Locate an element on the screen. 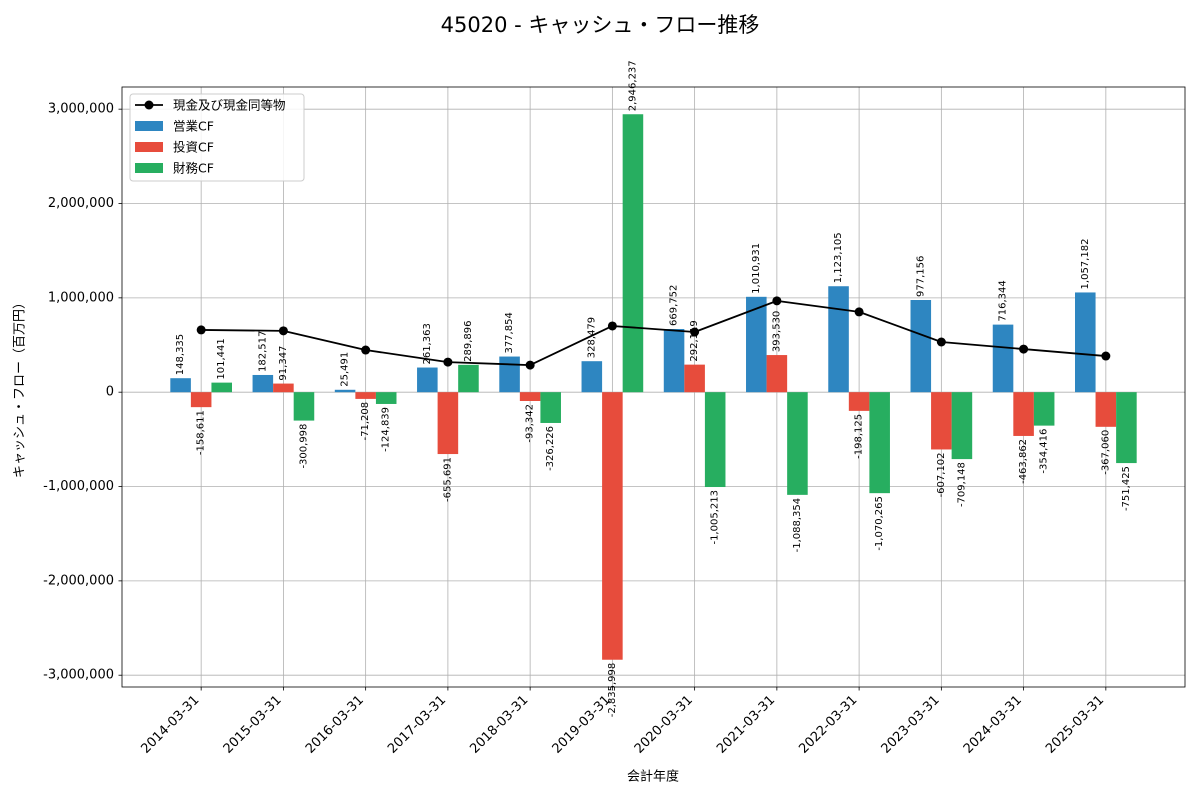  investing-cf-data-label: -463,862 is located at coordinates (1023, 461).